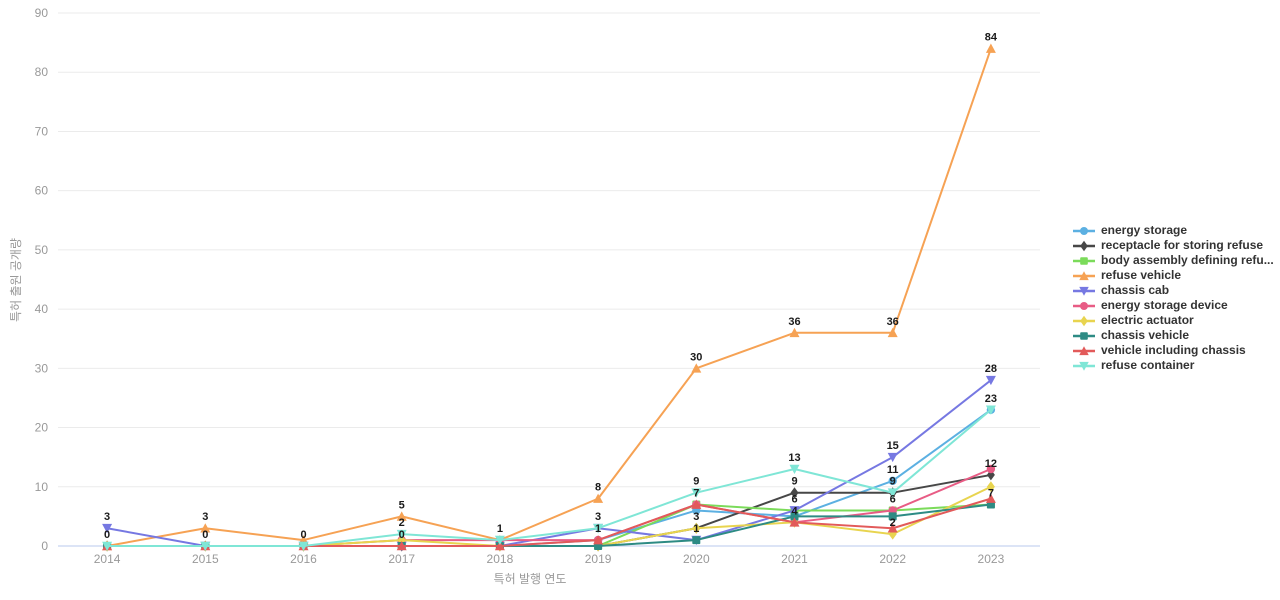 Image resolution: width=1280 pixels, height=600 pixels. What do you see at coordinates (696, 559) in the screenshot?
I see `x-tick-label: 2020` at bounding box center [696, 559].